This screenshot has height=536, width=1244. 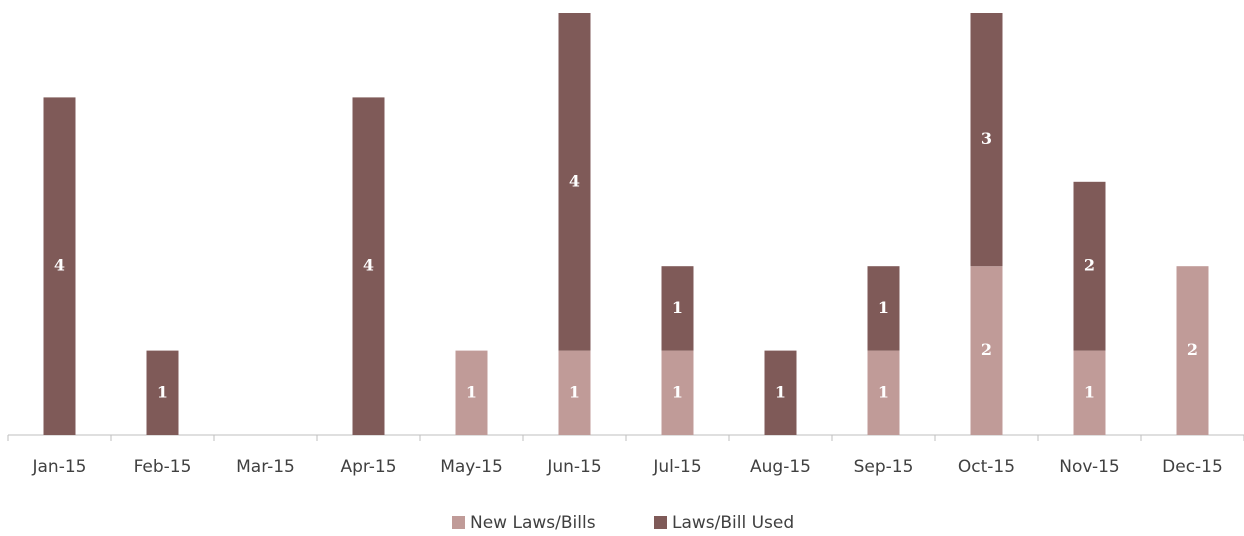 What do you see at coordinates (533, 523) in the screenshot?
I see `legend-label: New Laws/Bills` at bounding box center [533, 523].